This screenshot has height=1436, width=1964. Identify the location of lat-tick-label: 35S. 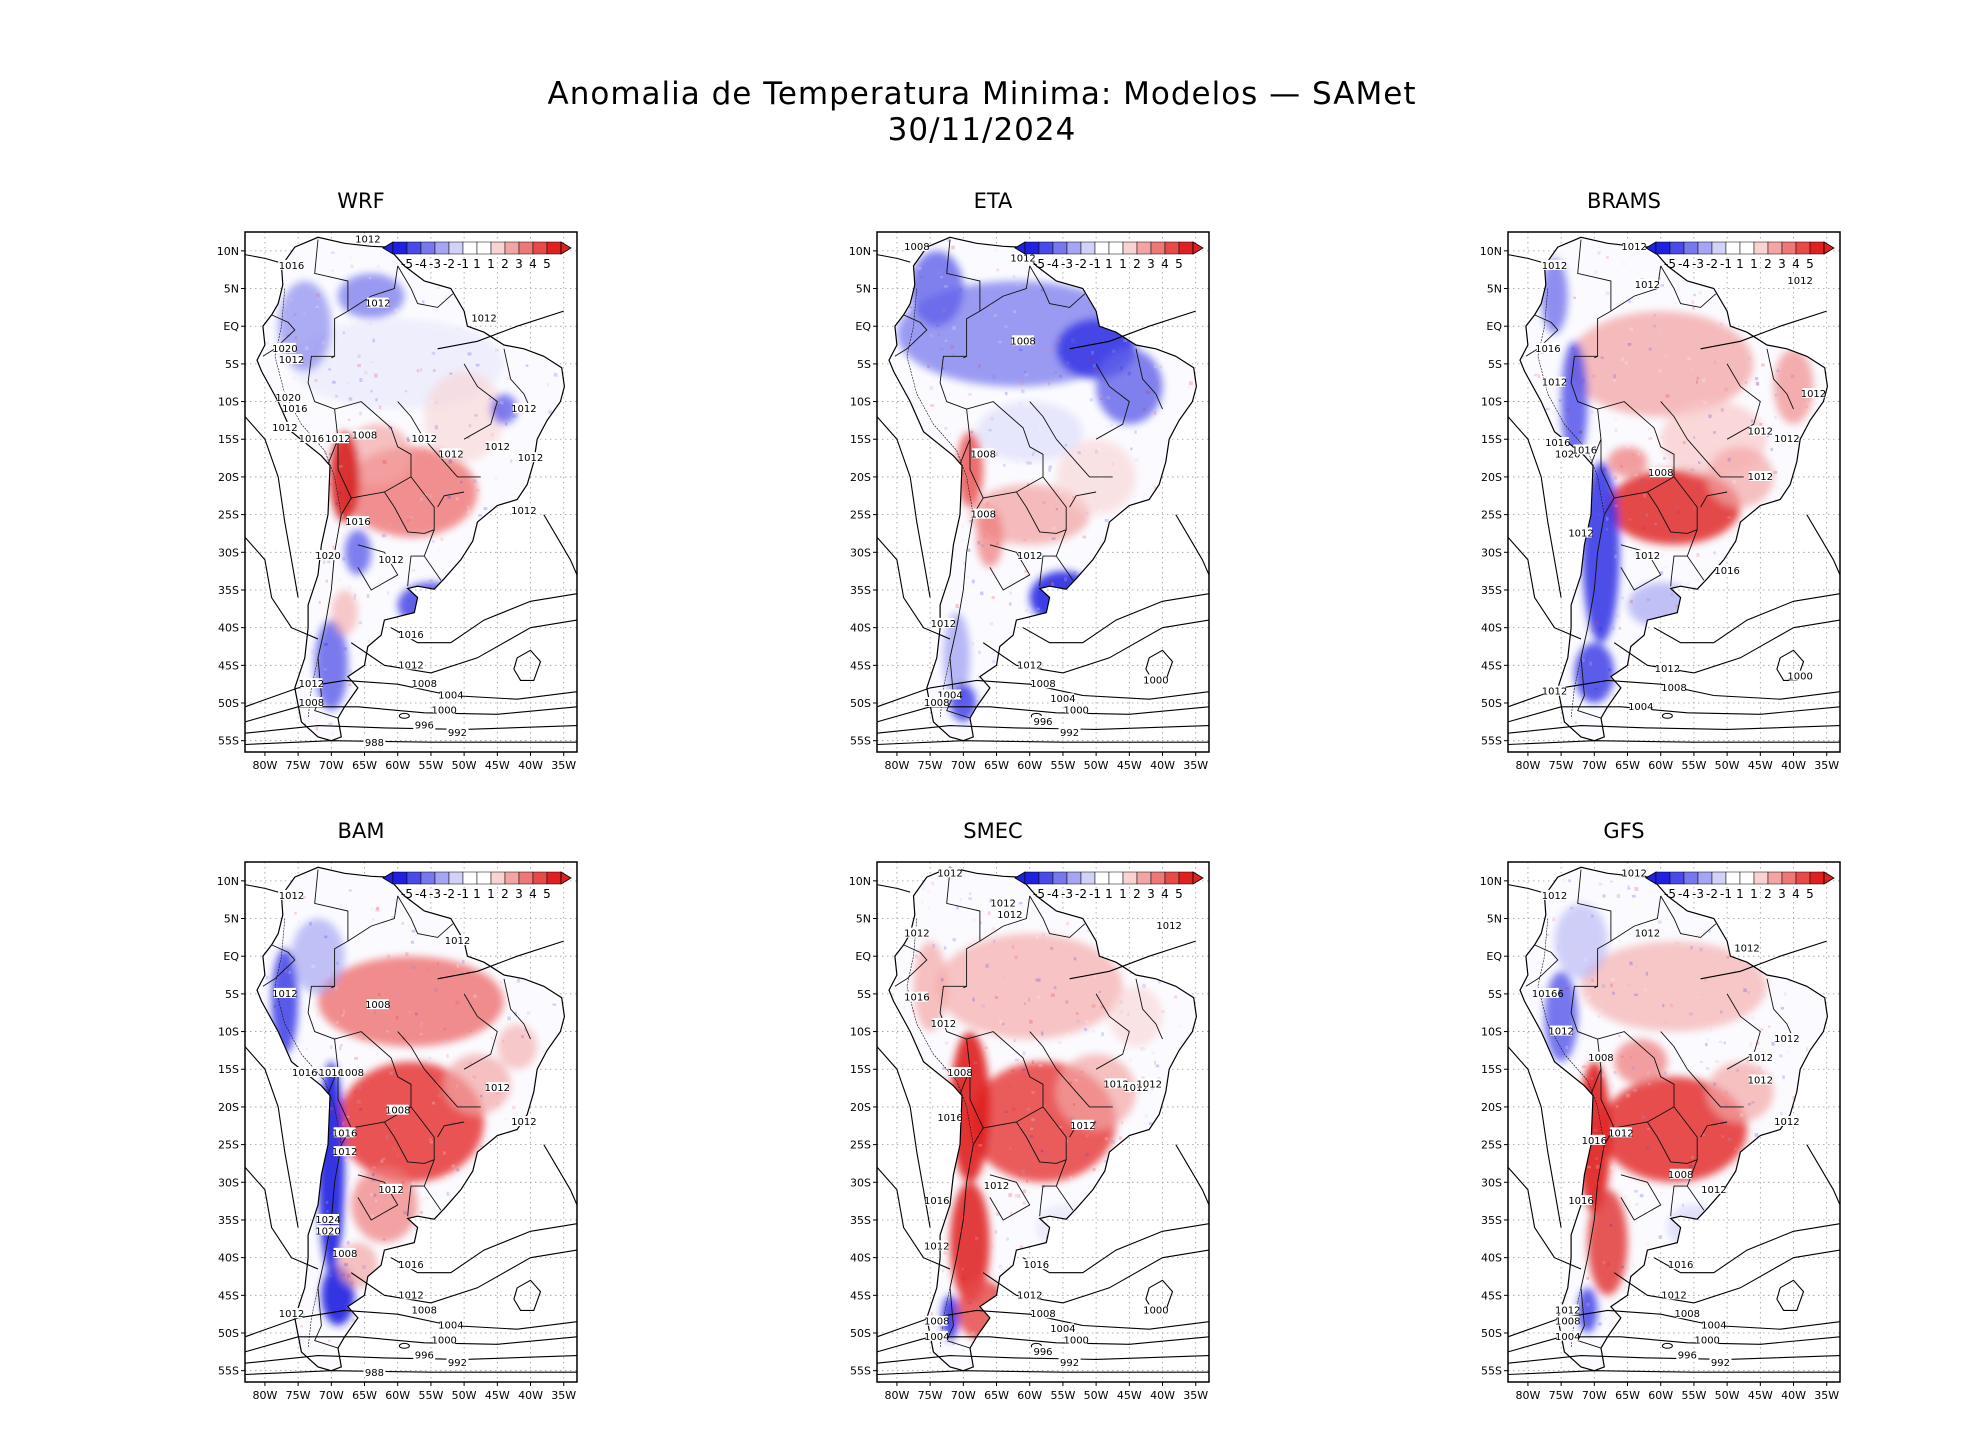
(1491, 590).